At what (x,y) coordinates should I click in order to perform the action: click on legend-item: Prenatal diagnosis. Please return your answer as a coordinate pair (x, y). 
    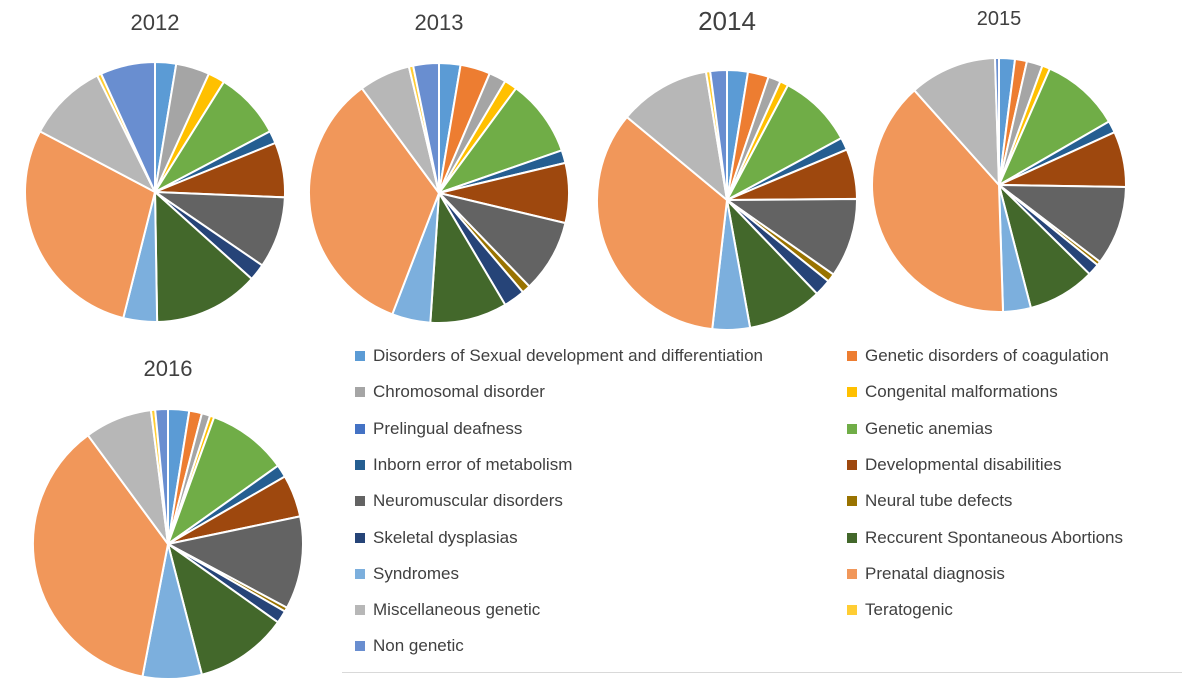
    Looking at the image, I should click on (926, 574).